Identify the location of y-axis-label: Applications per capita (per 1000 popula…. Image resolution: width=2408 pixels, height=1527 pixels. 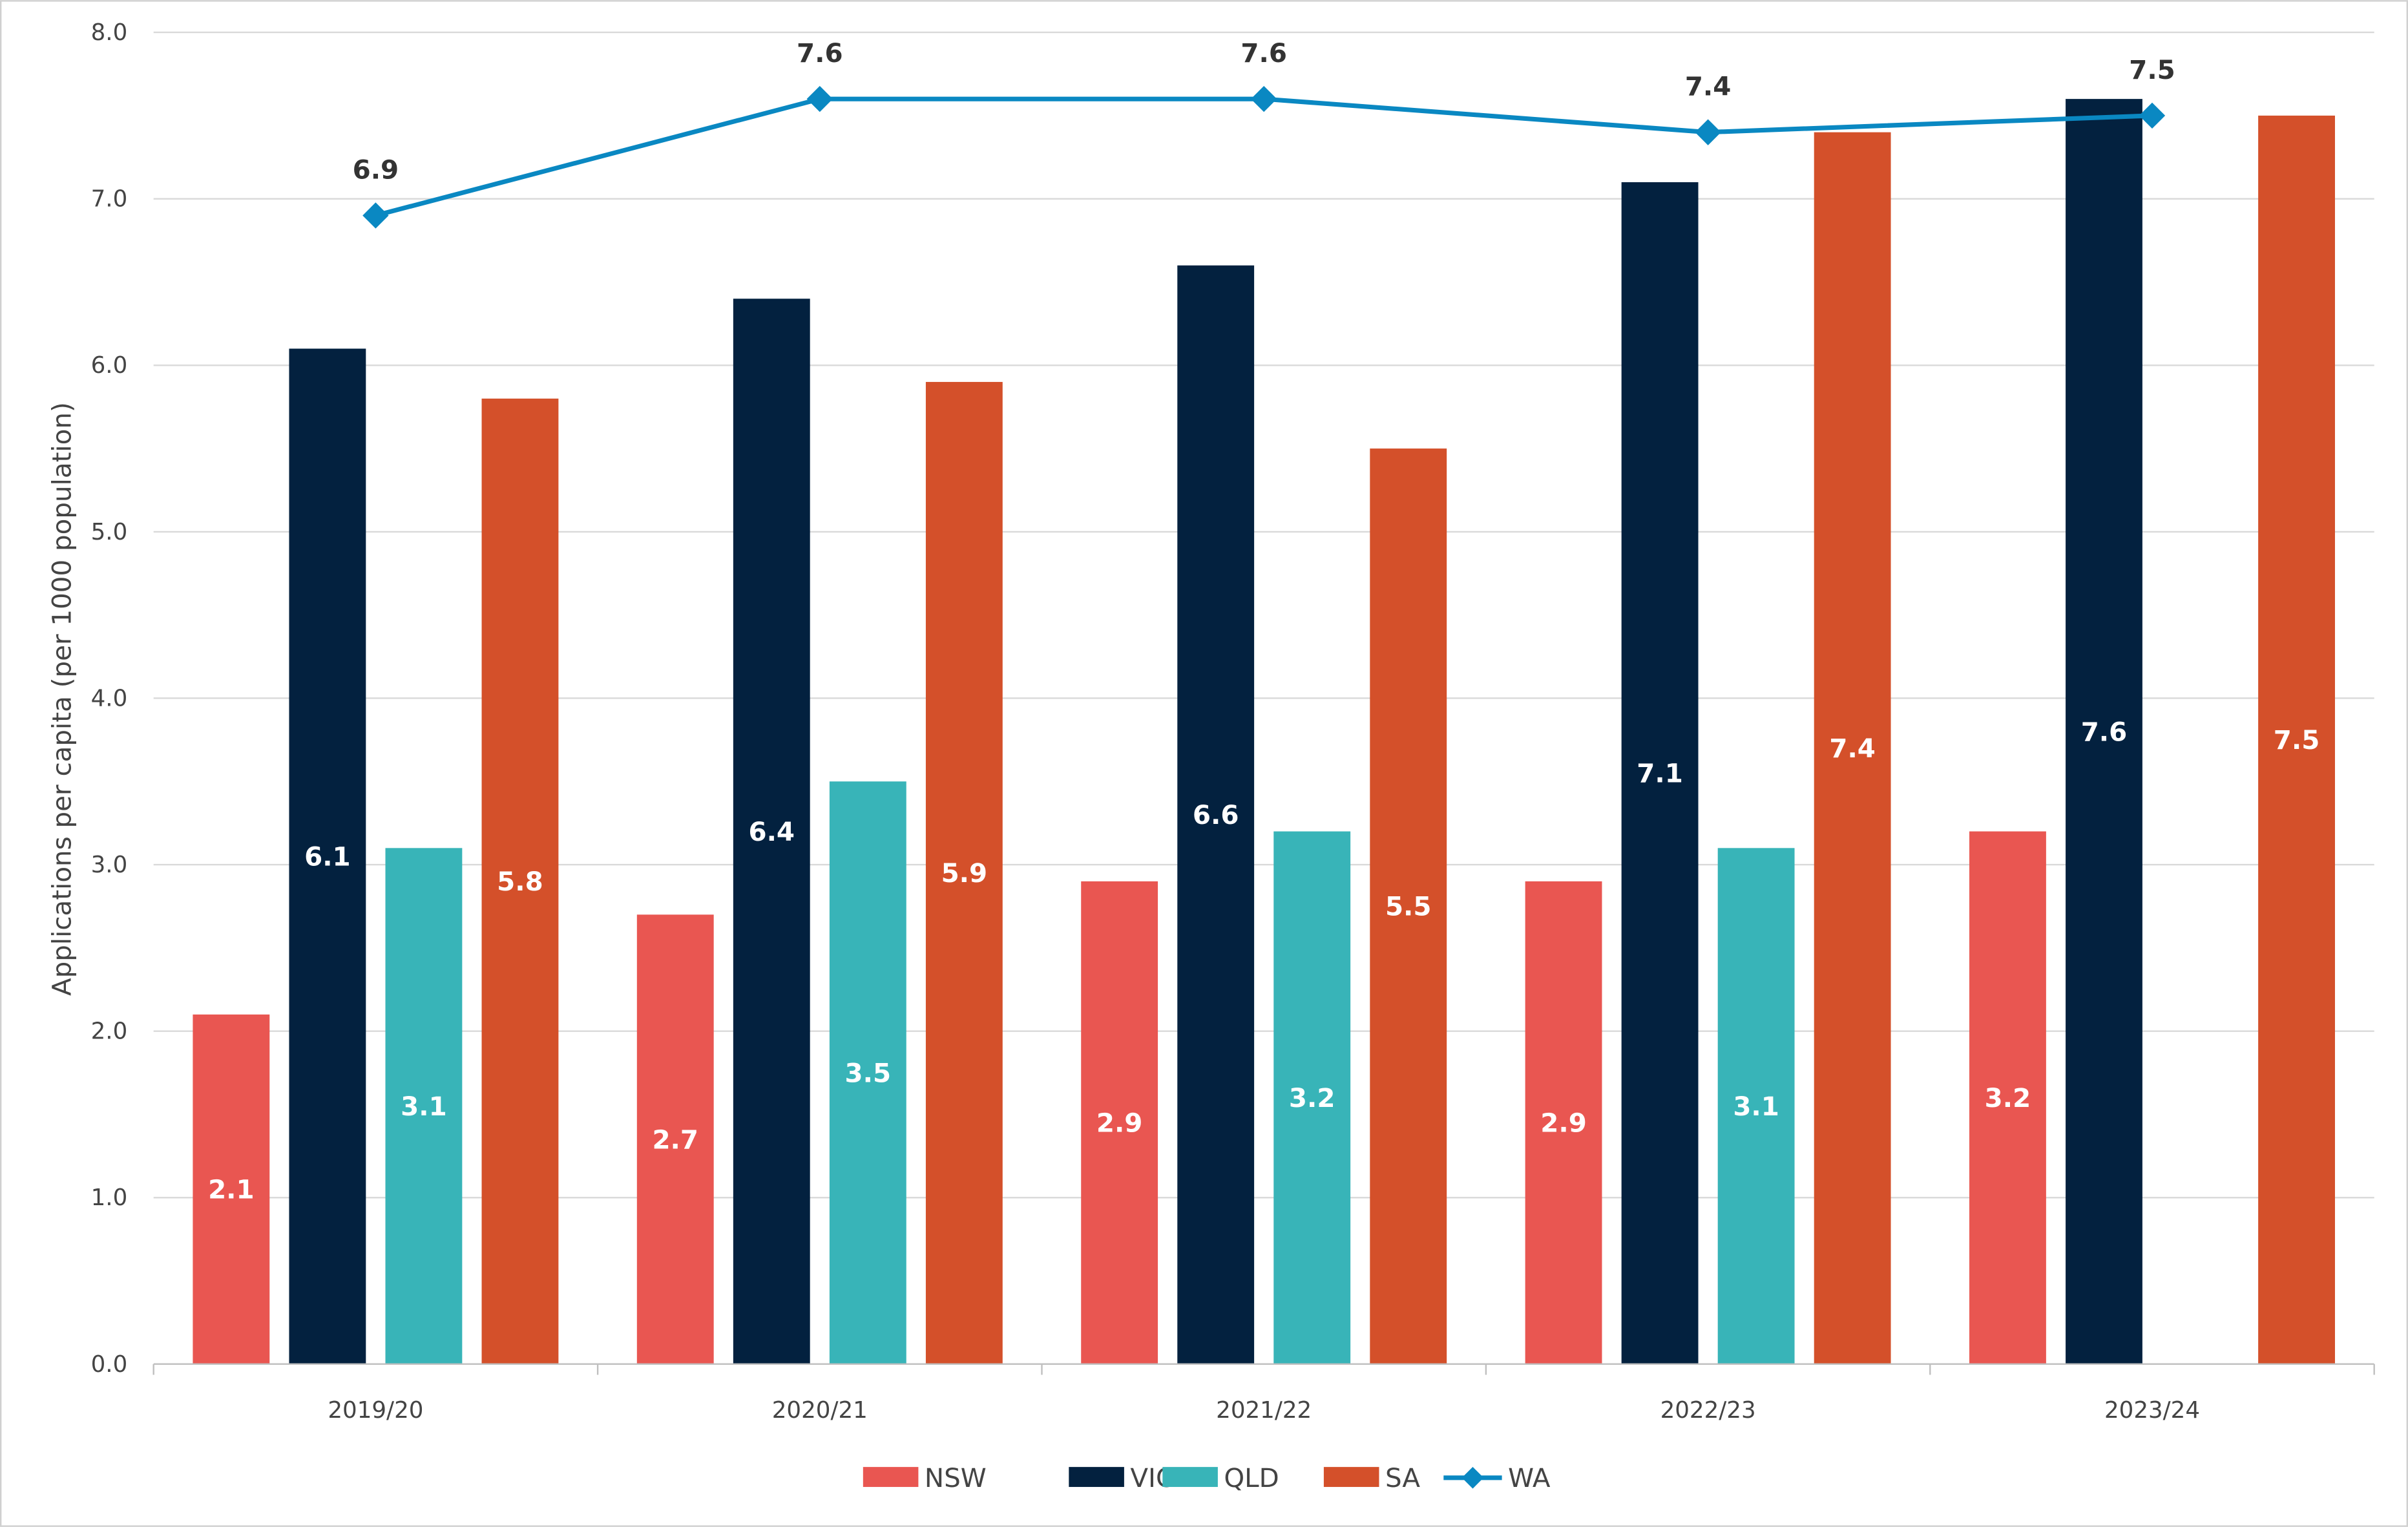
(62, 699).